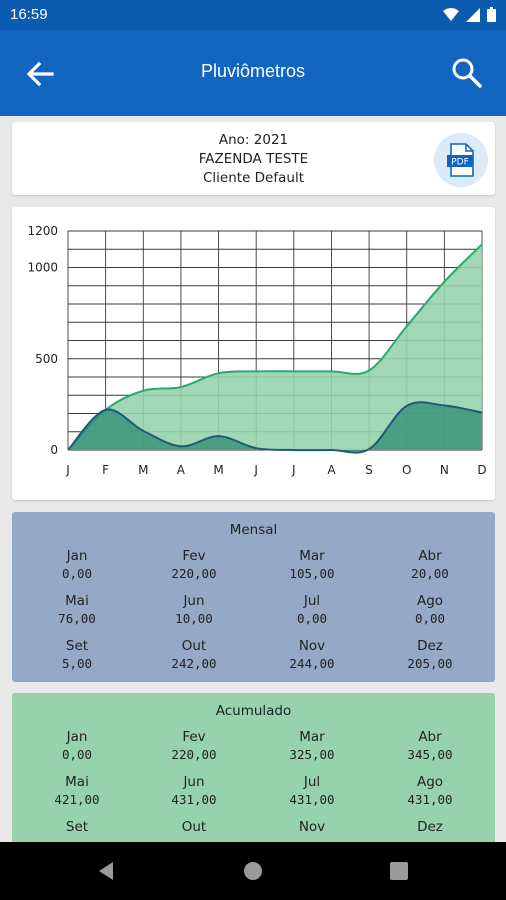 The width and height of the screenshot is (506, 900). Describe the element at coordinates (194, 663) in the screenshot. I see `month-value: 242,00` at that location.